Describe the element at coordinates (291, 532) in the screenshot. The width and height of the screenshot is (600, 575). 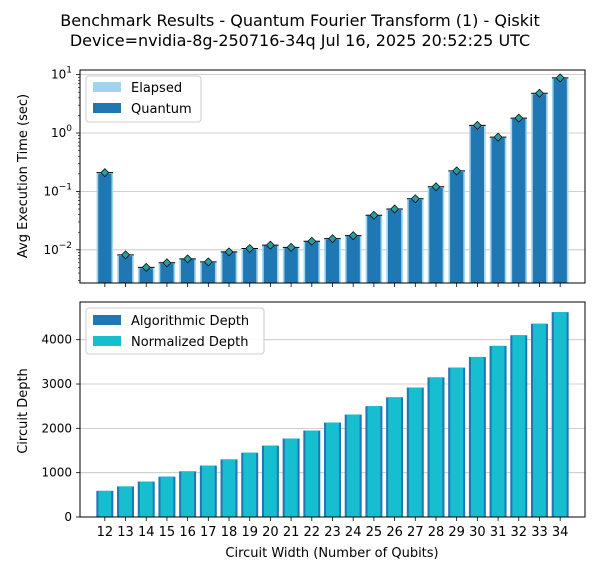
I see `x-tick-label: 21` at that location.